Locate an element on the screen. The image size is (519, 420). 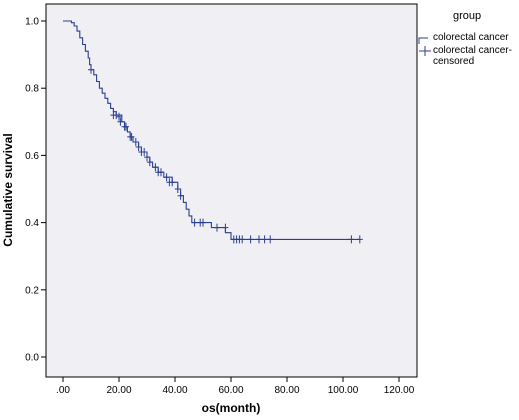
x-tick-label: 80.00 is located at coordinates (286, 390).